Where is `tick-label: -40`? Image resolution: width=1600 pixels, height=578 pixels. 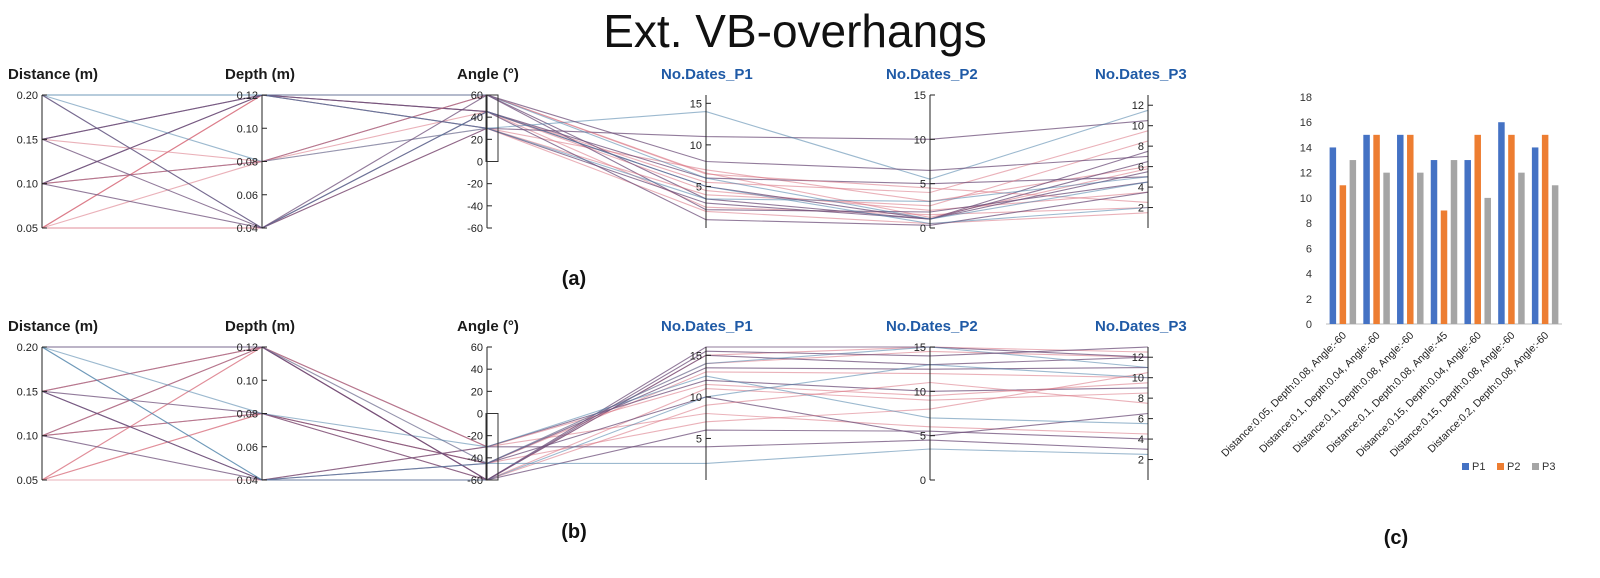
tick-label: -40 is located at coordinates (475, 459).